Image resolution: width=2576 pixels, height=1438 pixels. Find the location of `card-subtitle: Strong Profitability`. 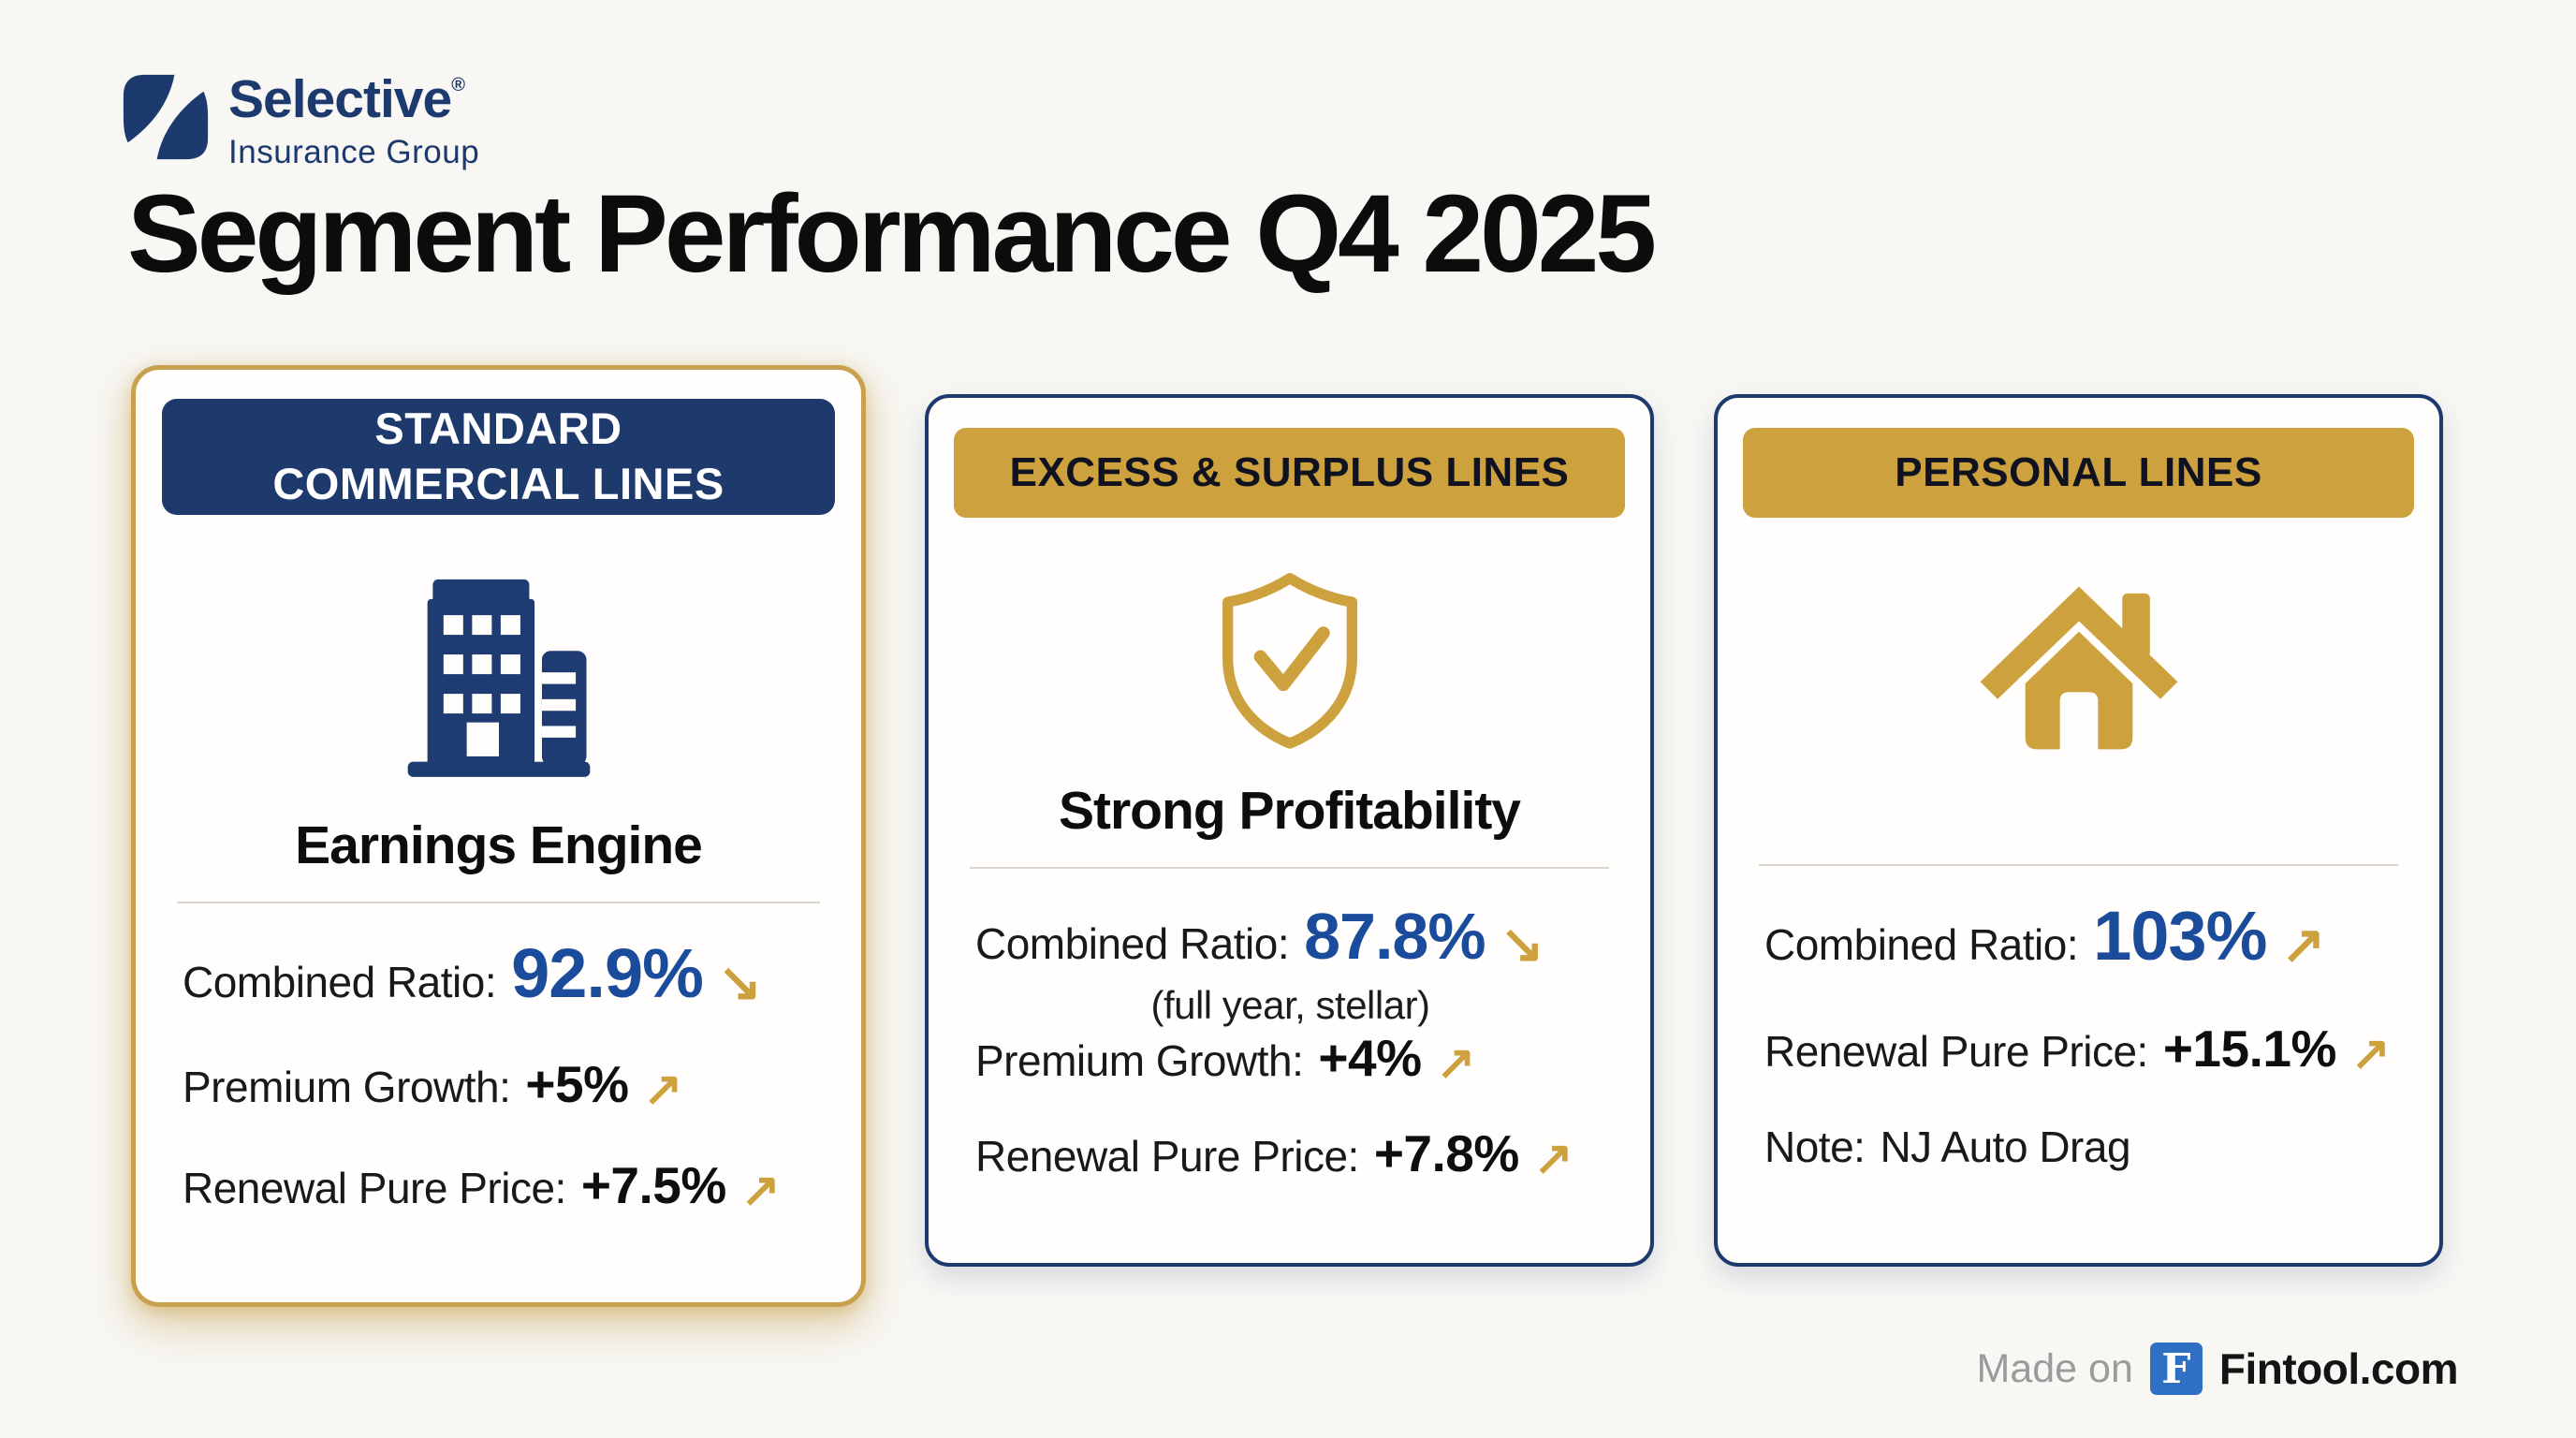

card-subtitle: Strong Profitability is located at coordinates (1290, 811).